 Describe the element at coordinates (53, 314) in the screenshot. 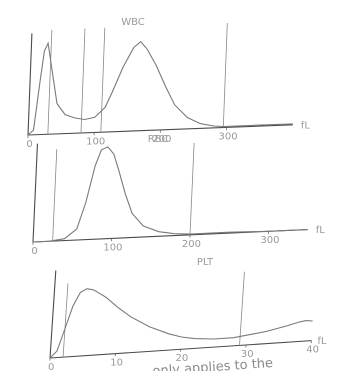

I see `plt-y-axis` at that location.